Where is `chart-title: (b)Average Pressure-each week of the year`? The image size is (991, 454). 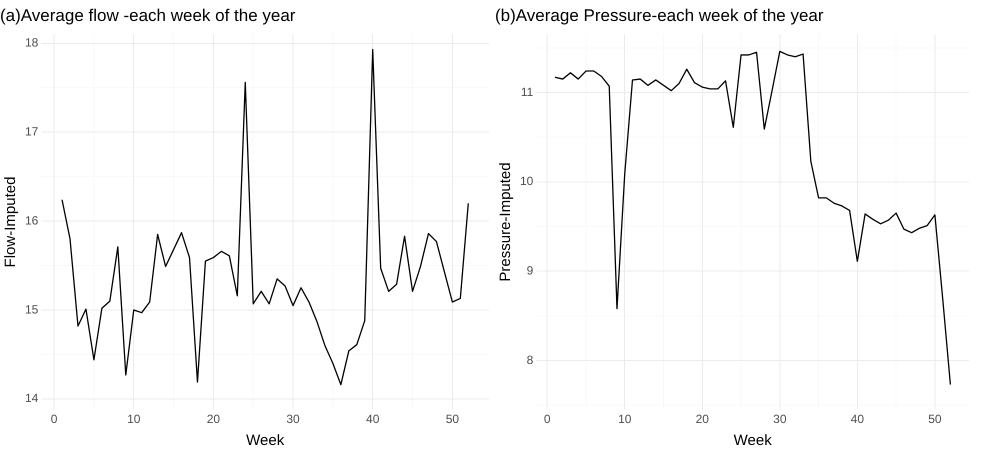 chart-title: (b)Average Pressure-each week of the year is located at coordinates (659, 15).